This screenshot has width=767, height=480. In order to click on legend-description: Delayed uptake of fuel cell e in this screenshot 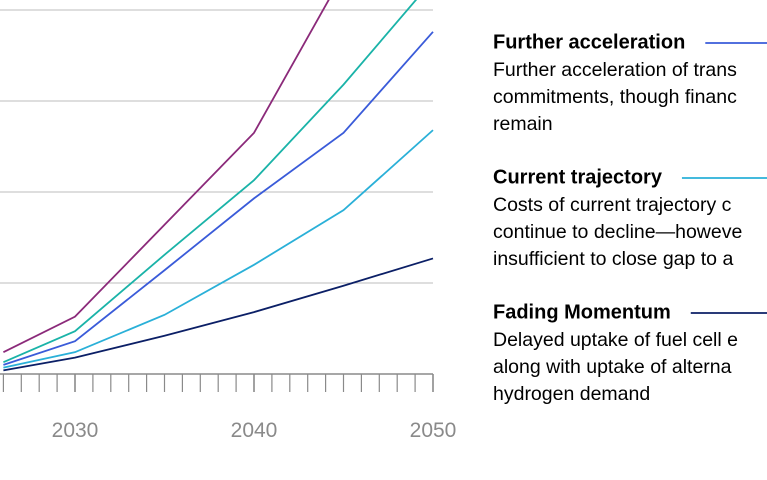, I will do `click(615, 340)`.